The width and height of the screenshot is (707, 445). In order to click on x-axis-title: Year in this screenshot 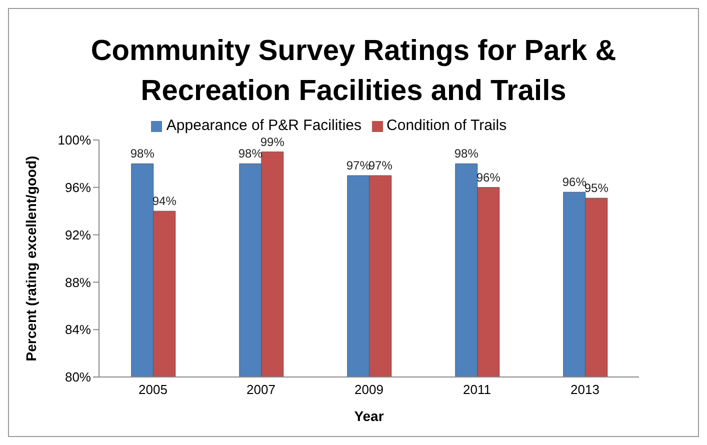, I will do `click(369, 416)`.